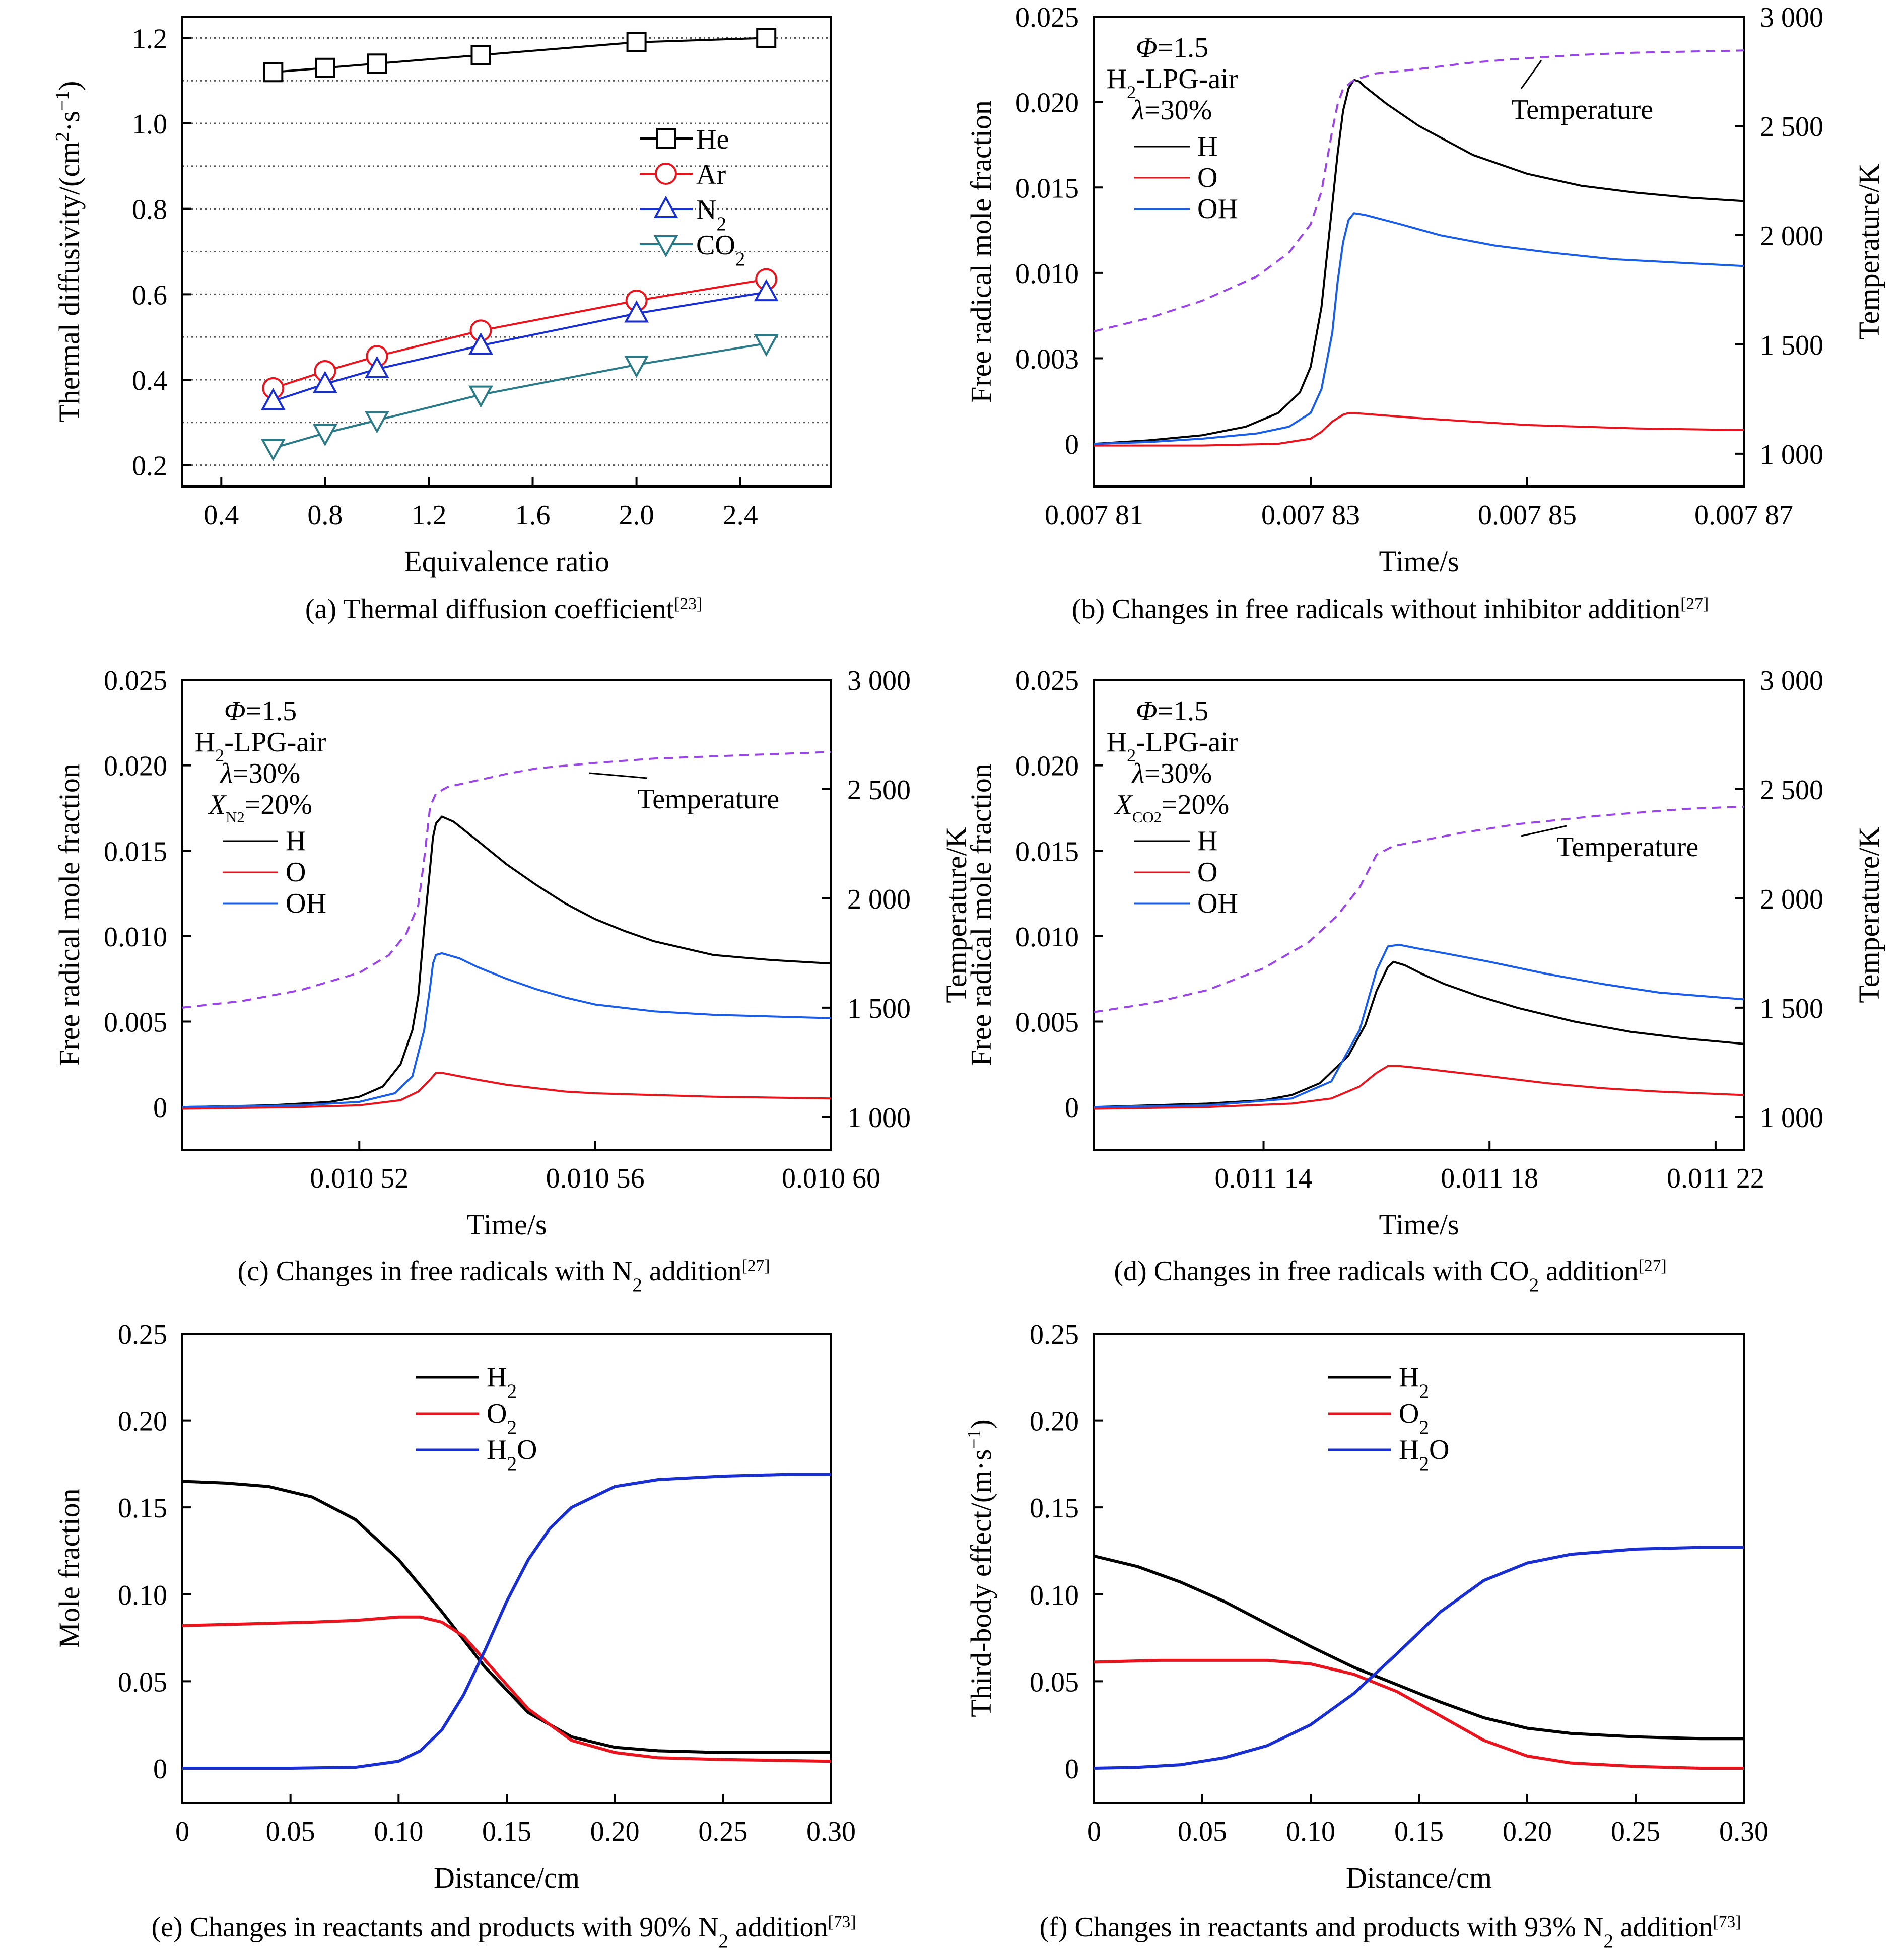 This screenshot has height=1948, width=1904. I want to click on y-axis-label: Third-body effect/(m·s−1), so click(980, 1568).